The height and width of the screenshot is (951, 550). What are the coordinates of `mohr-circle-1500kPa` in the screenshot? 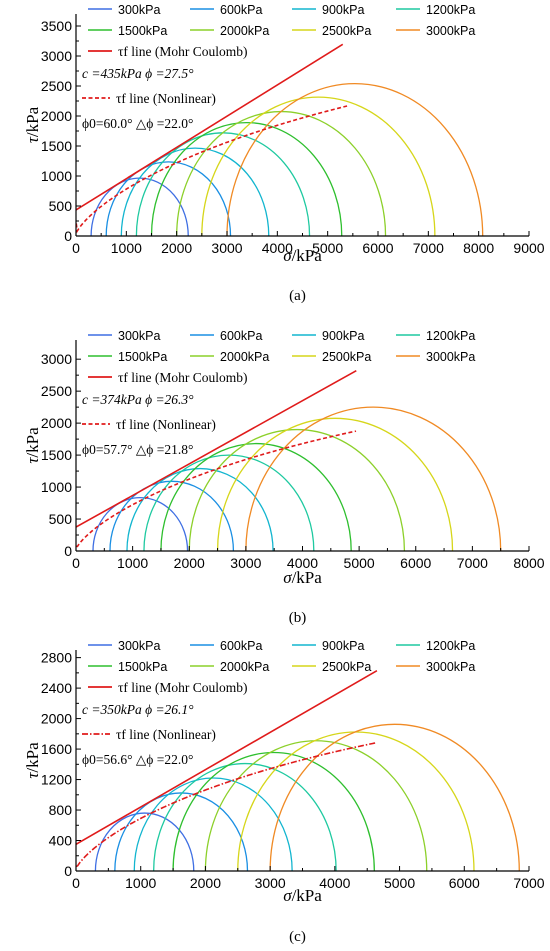 It's located at (273, 811).